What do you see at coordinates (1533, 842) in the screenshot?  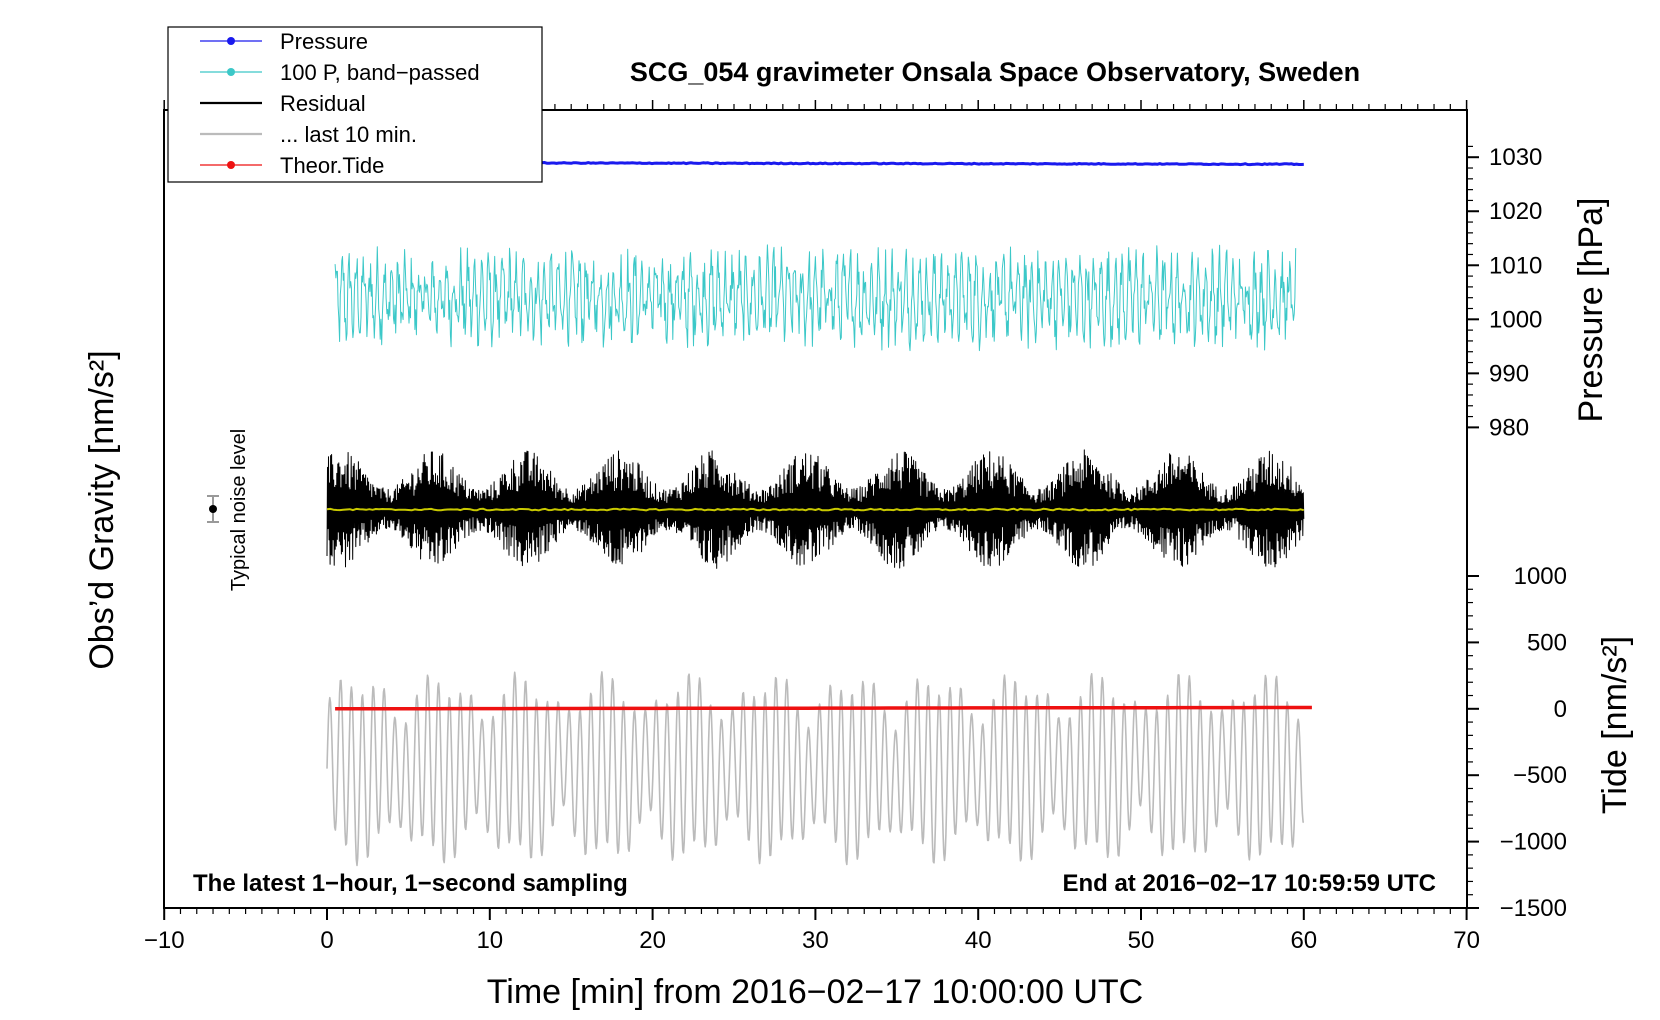 I see `tide-tick-label: −1000` at bounding box center [1533, 842].